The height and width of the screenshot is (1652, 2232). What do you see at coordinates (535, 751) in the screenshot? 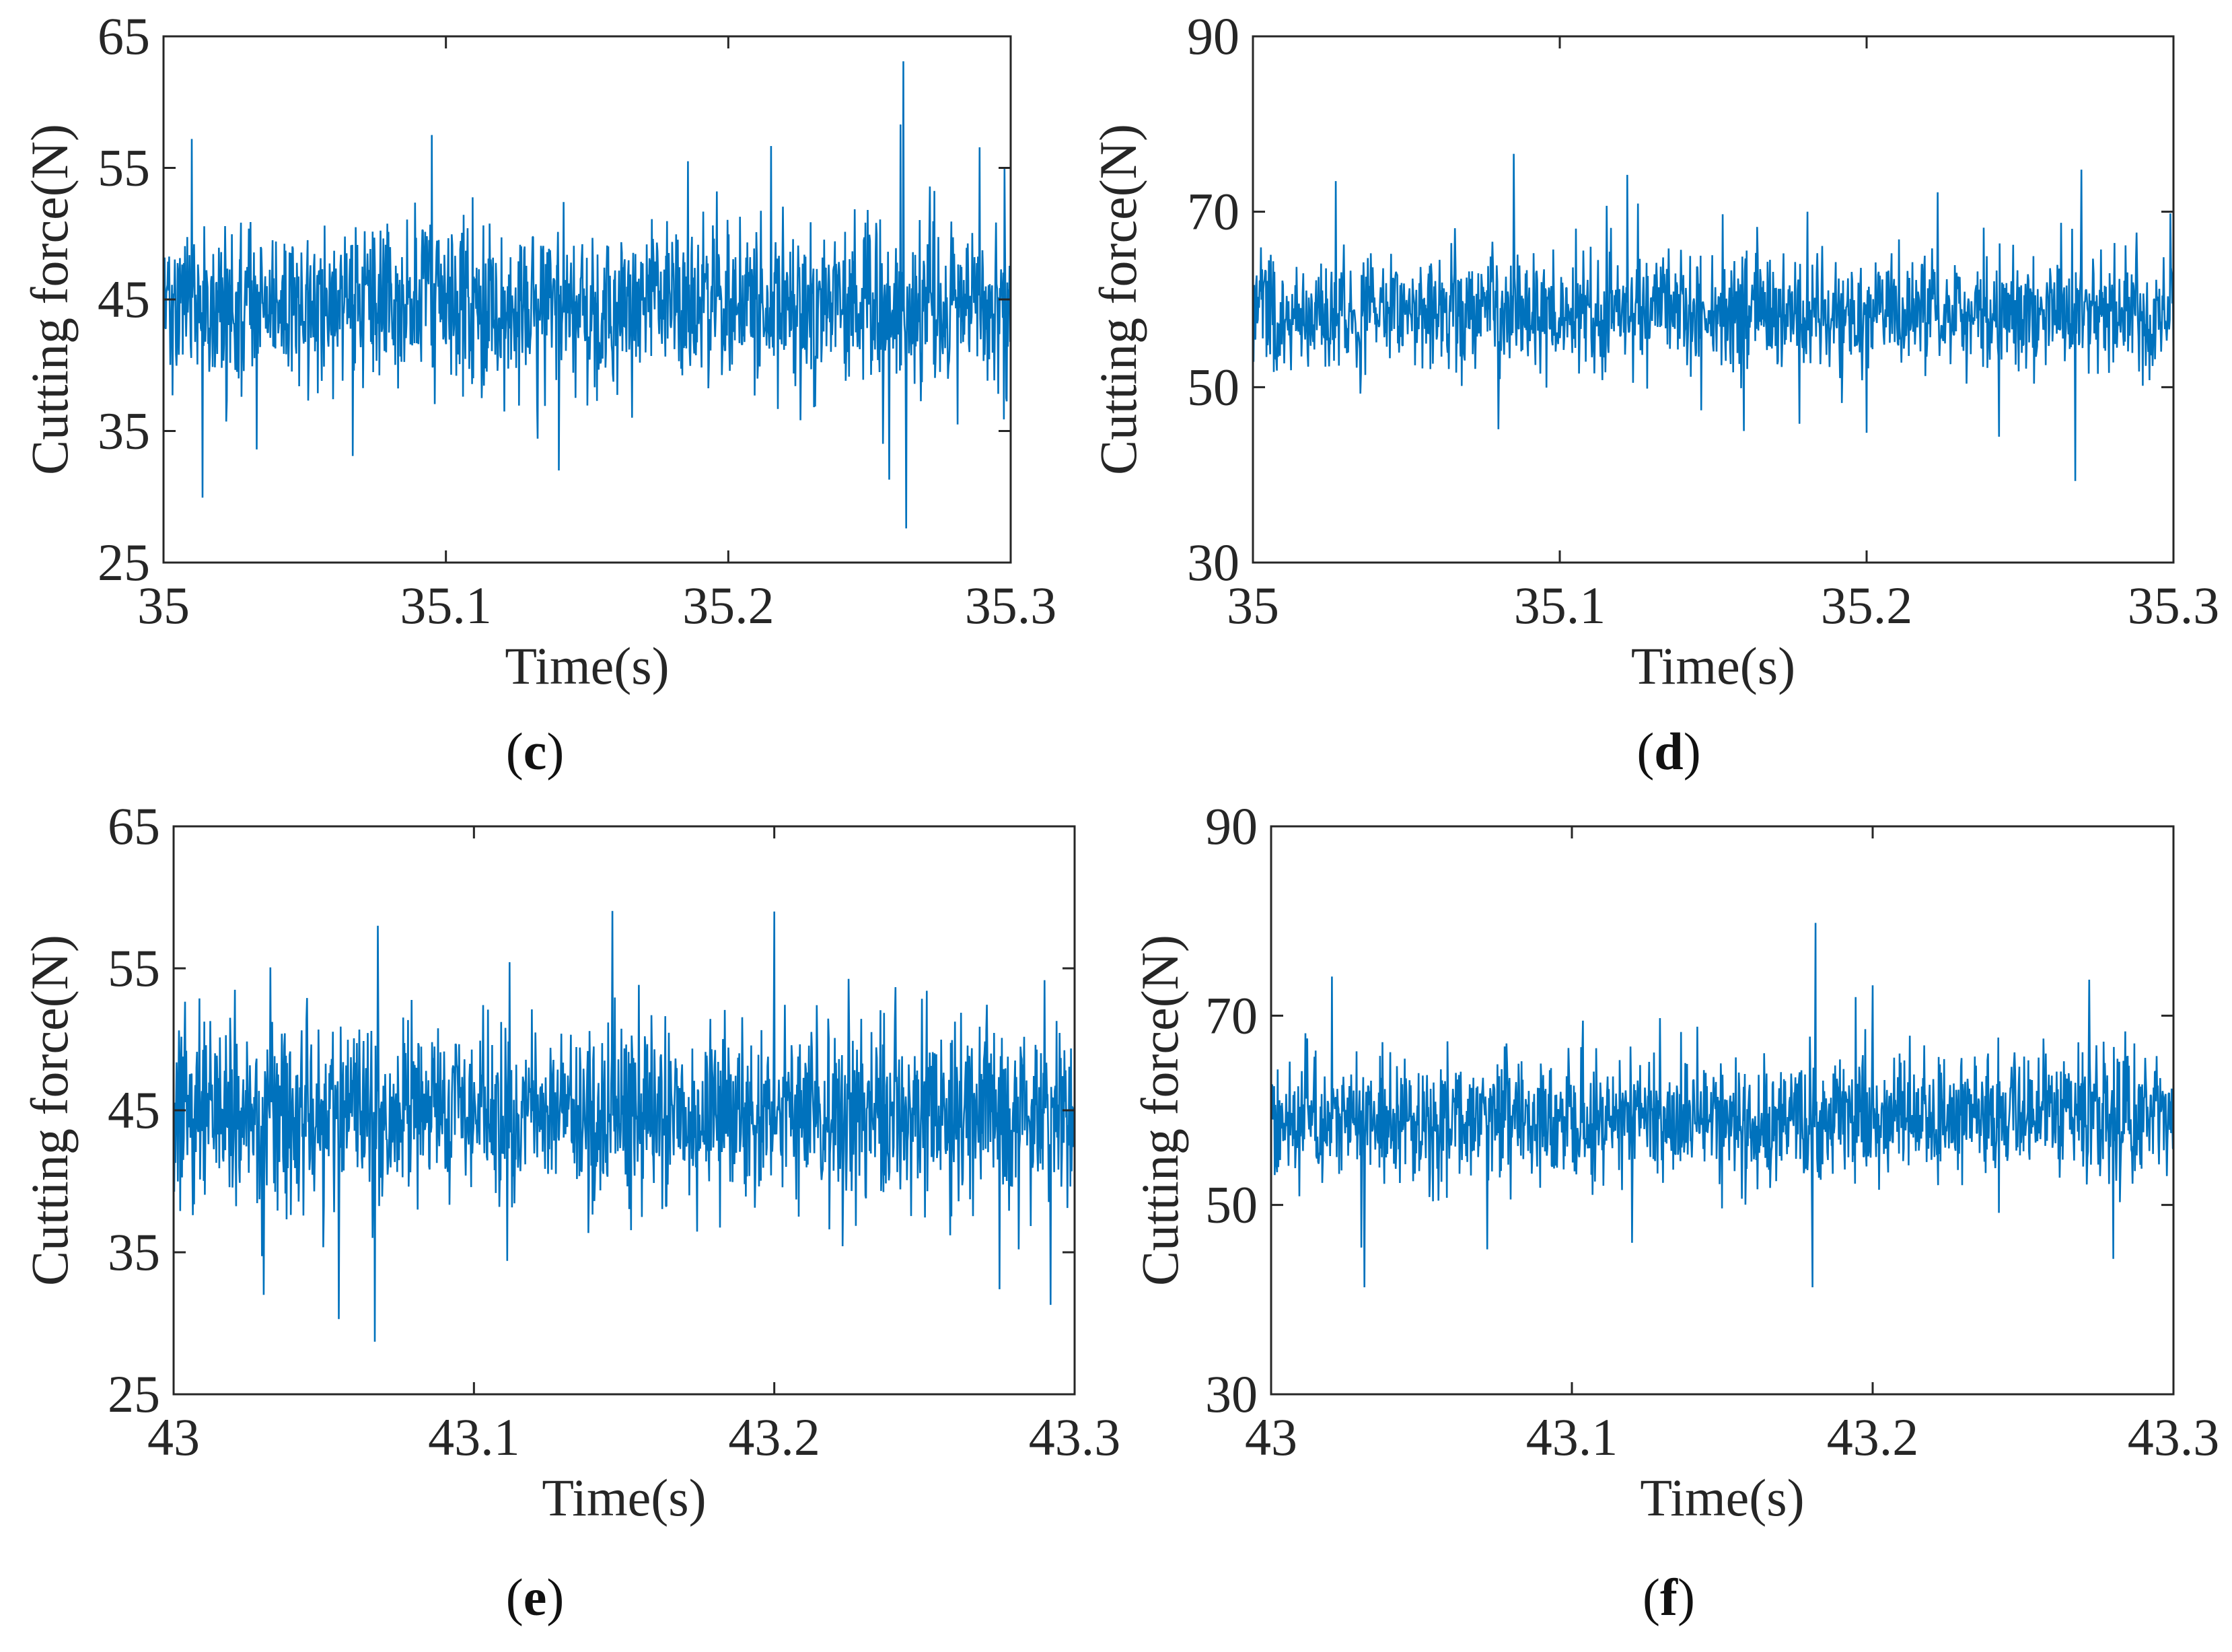
I see `panel-caption-c: (c)` at bounding box center [535, 751].